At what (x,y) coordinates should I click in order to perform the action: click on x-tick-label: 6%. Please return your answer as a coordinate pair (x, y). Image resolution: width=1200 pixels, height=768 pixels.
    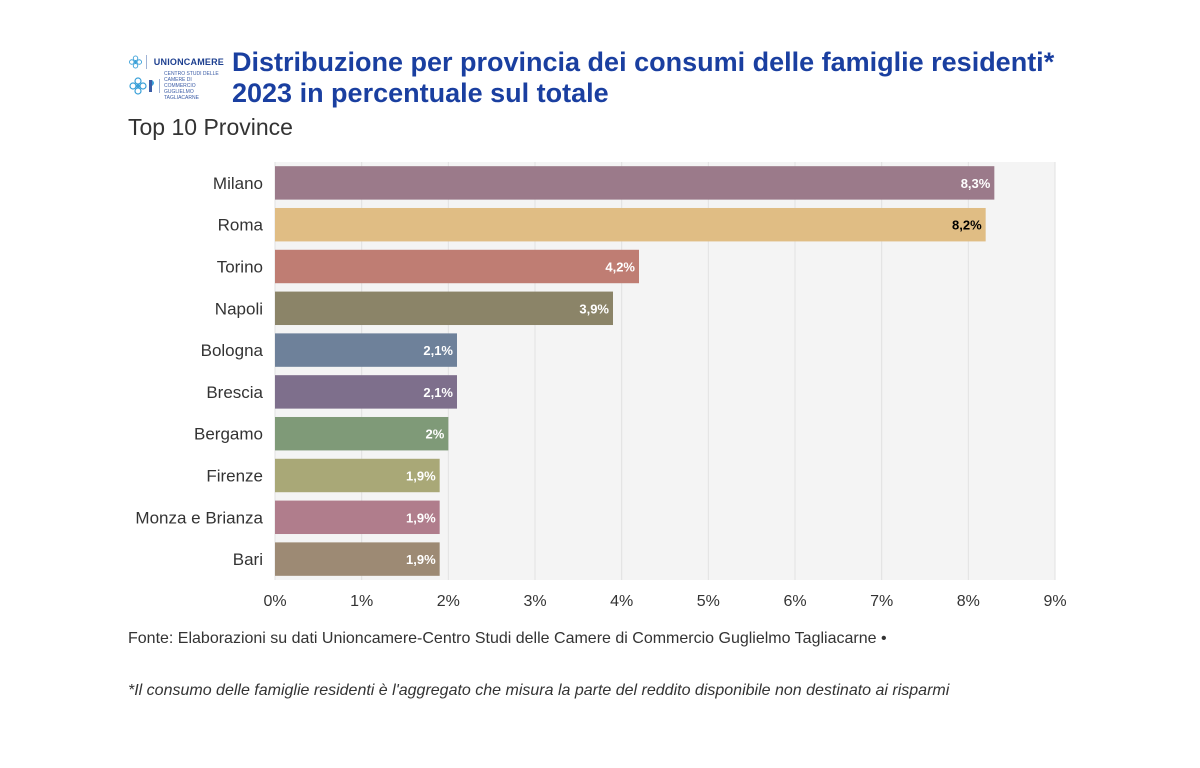
    Looking at the image, I should click on (794, 601).